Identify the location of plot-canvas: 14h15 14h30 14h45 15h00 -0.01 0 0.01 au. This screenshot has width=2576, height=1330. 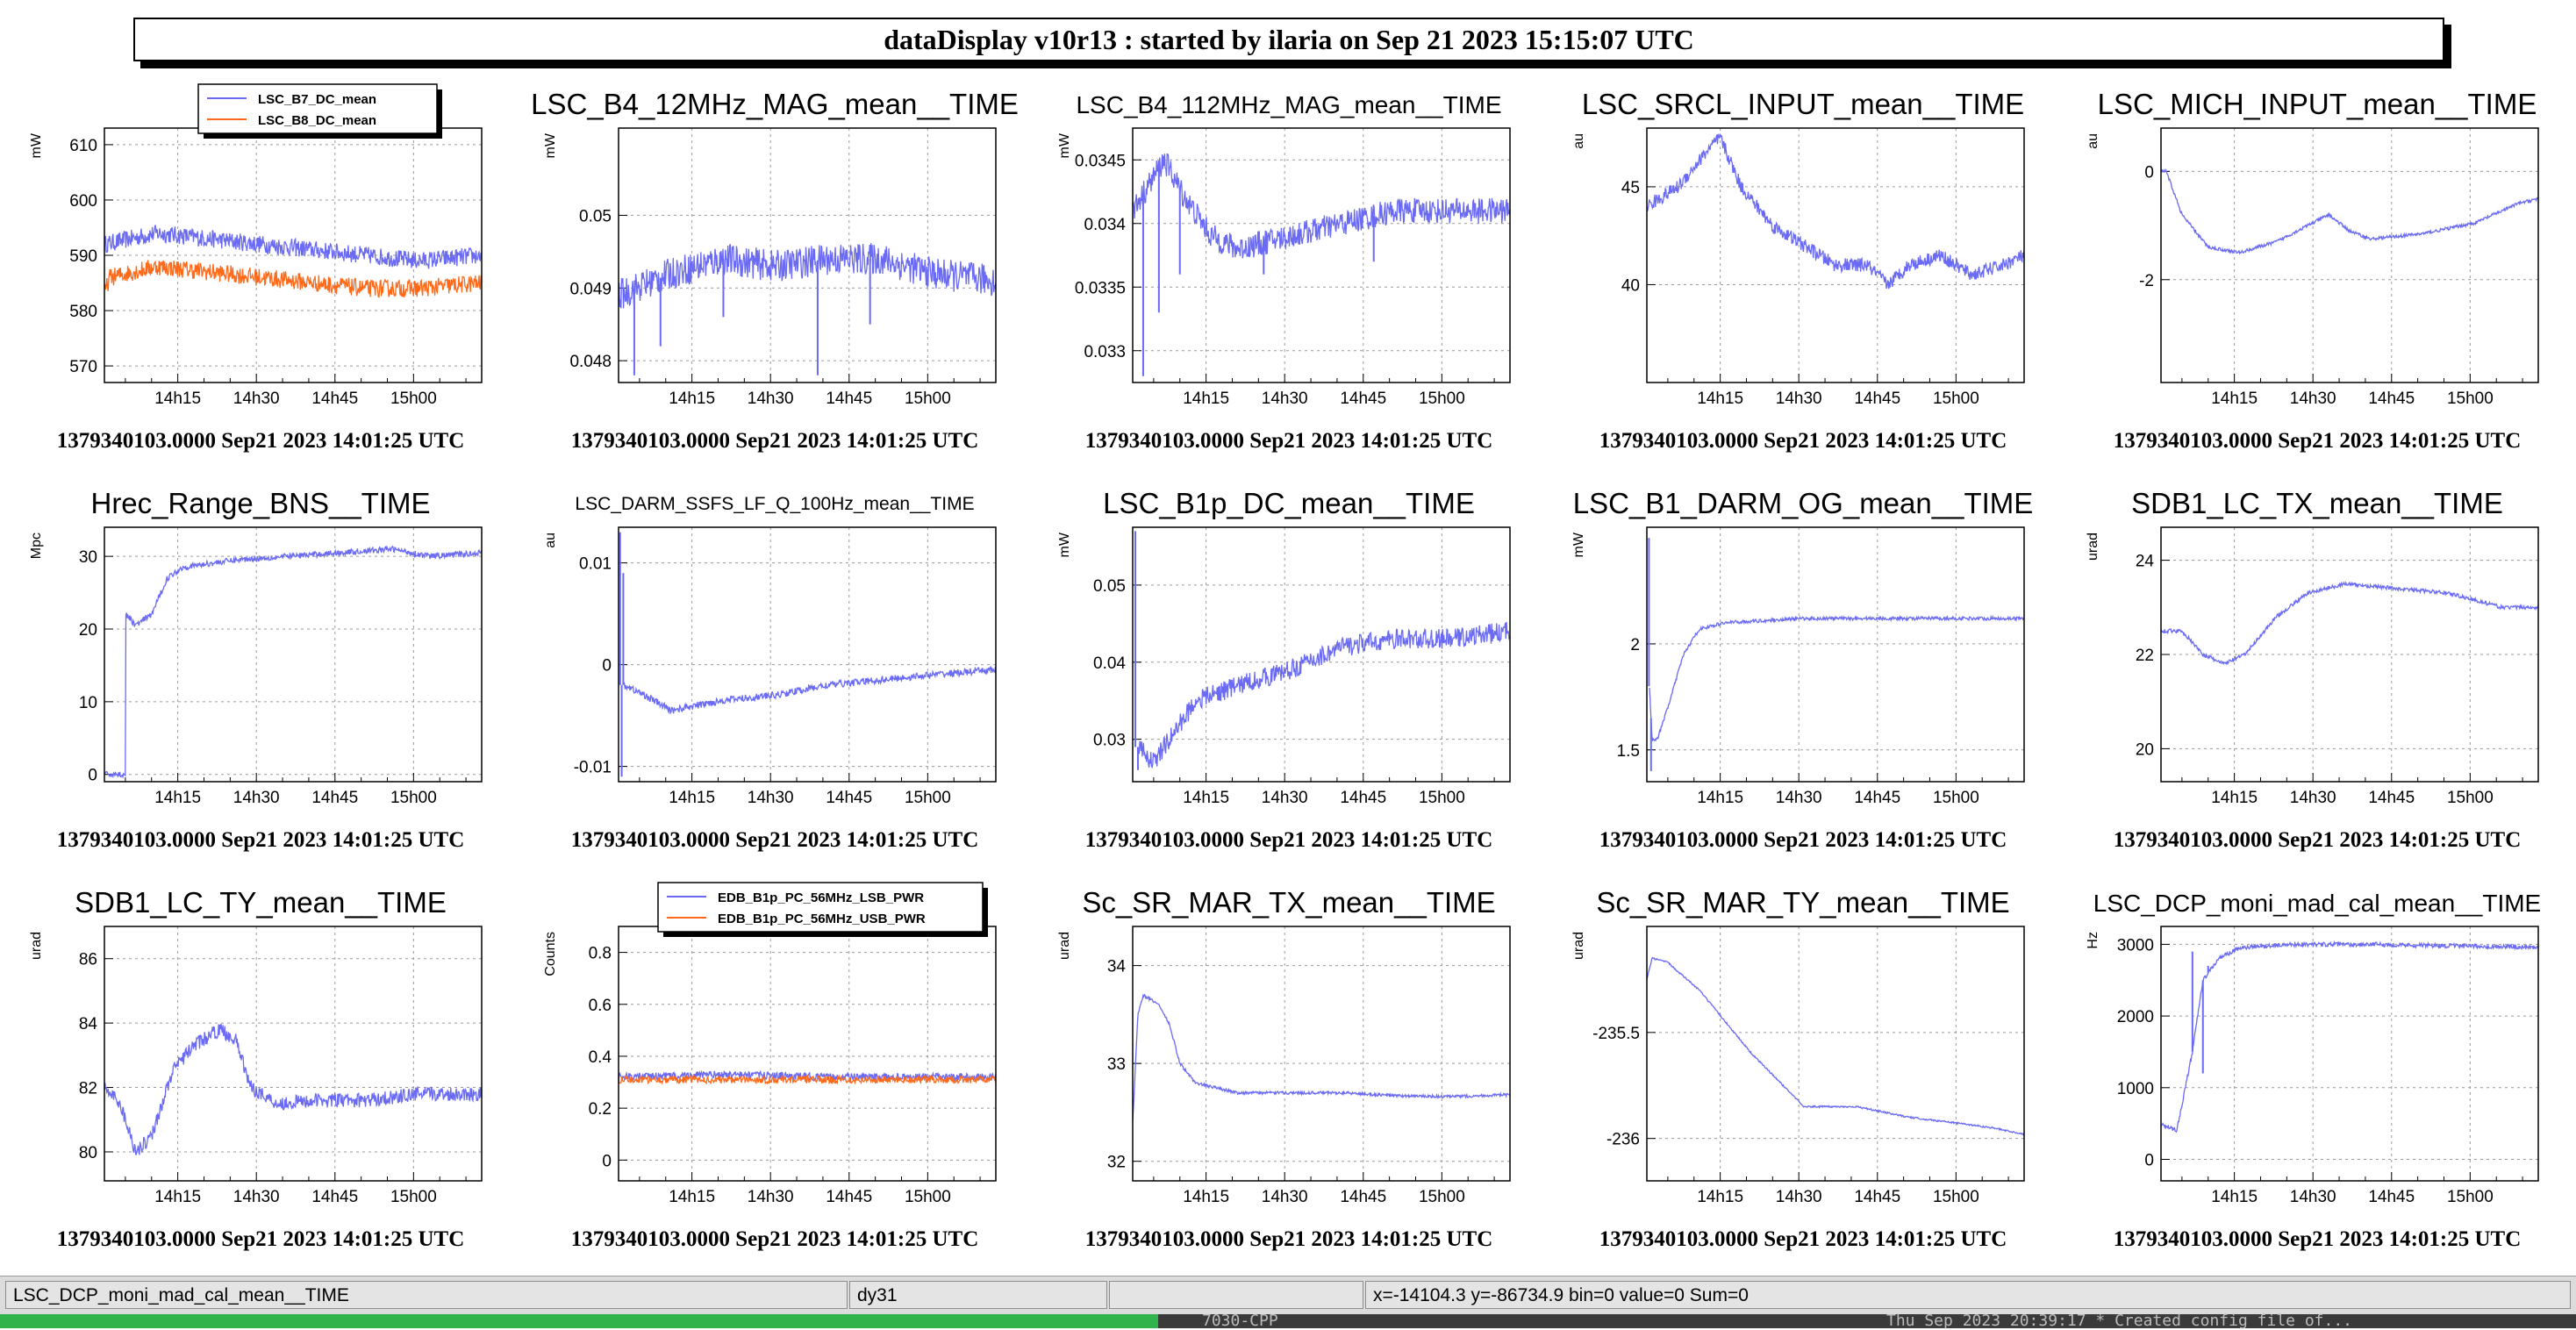
(775, 648).